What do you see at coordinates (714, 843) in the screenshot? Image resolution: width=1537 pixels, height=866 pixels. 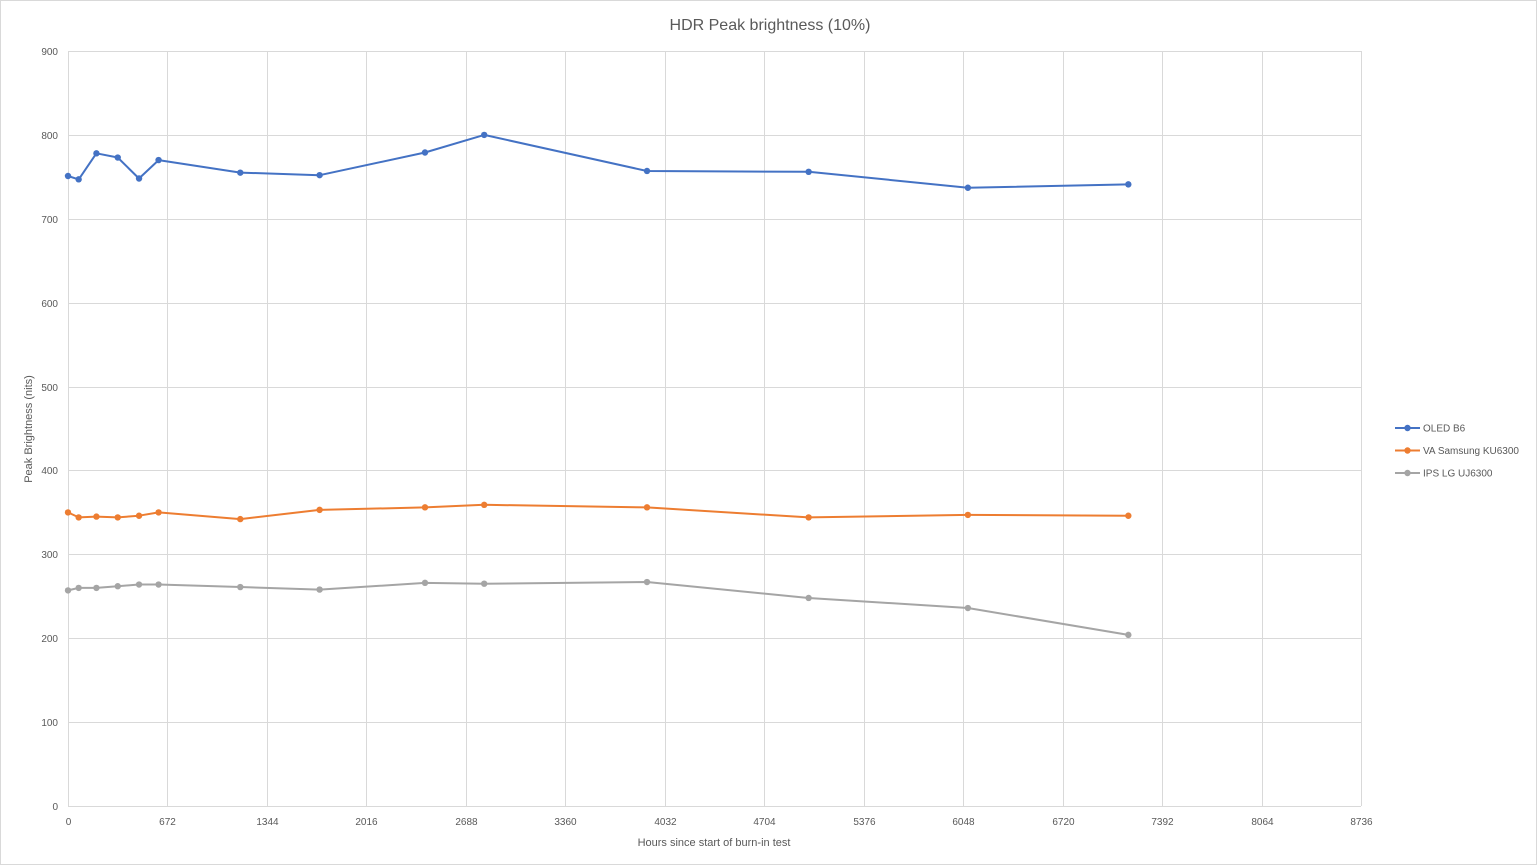 I see `x-axis-label: Hours since start of burn-in test` at bounding box center [714, 843].